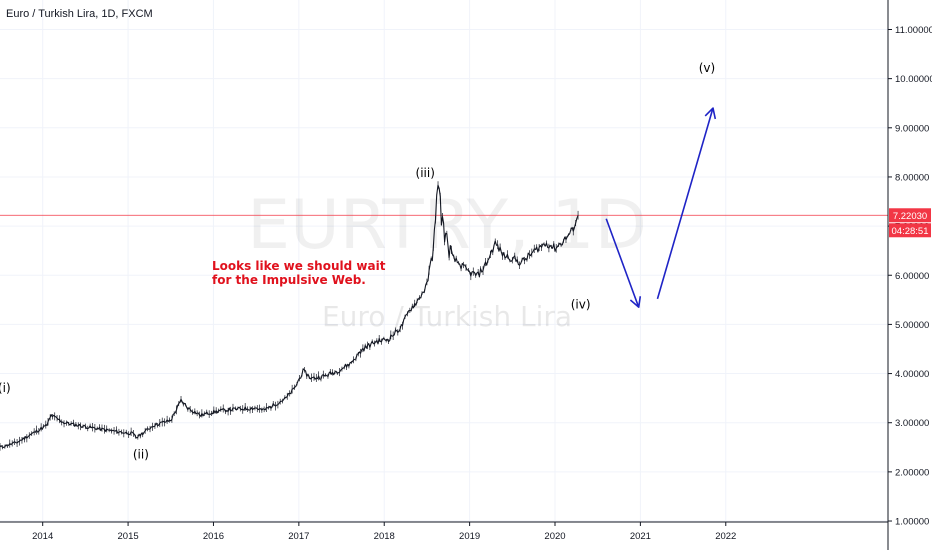  I want to click on x-tick-label: 2019, so click(469, 536).